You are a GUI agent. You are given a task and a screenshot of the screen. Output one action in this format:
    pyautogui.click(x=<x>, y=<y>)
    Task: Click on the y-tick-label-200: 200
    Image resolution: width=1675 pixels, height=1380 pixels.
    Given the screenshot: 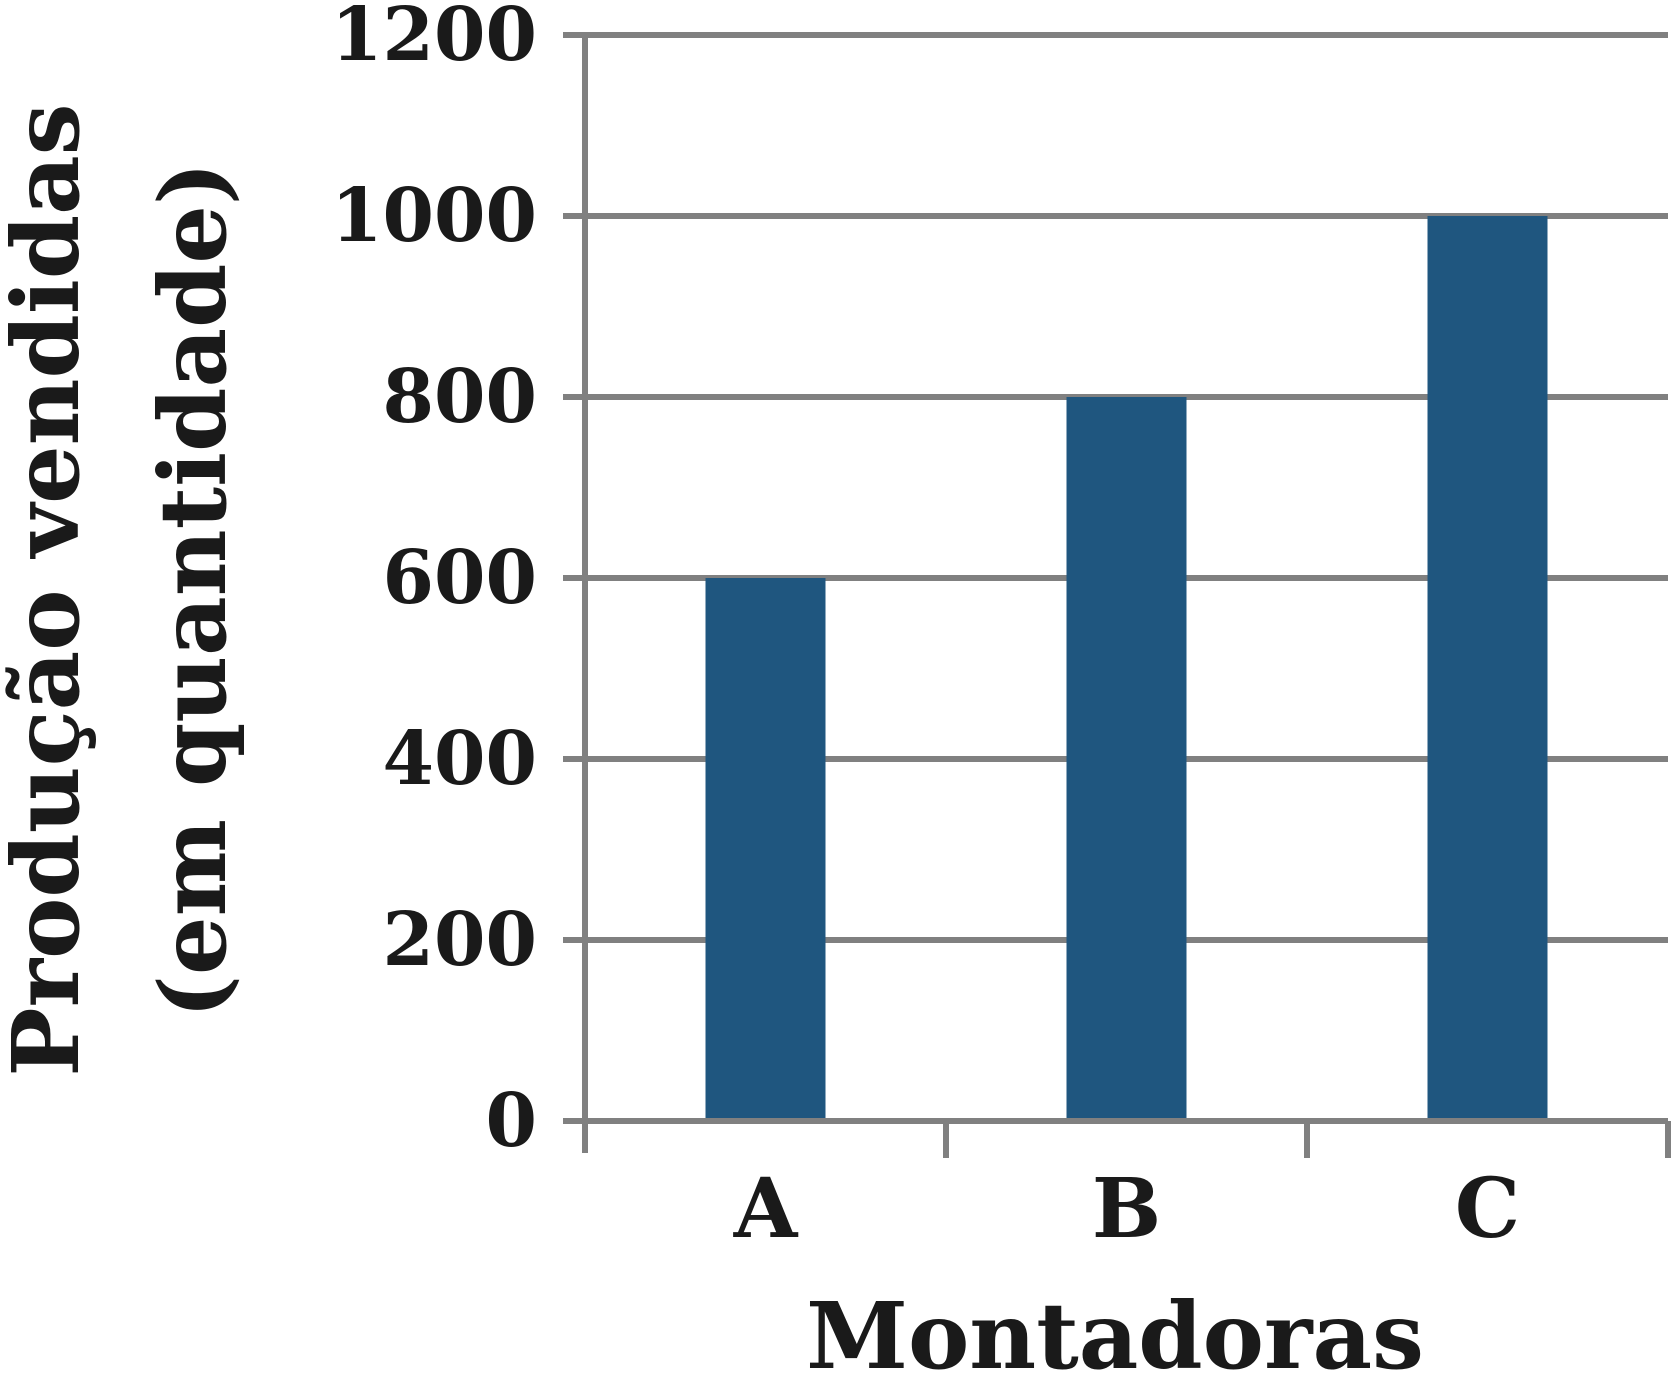 What is the action you would take?
    pyautogui.click(x=460, y=940)
    